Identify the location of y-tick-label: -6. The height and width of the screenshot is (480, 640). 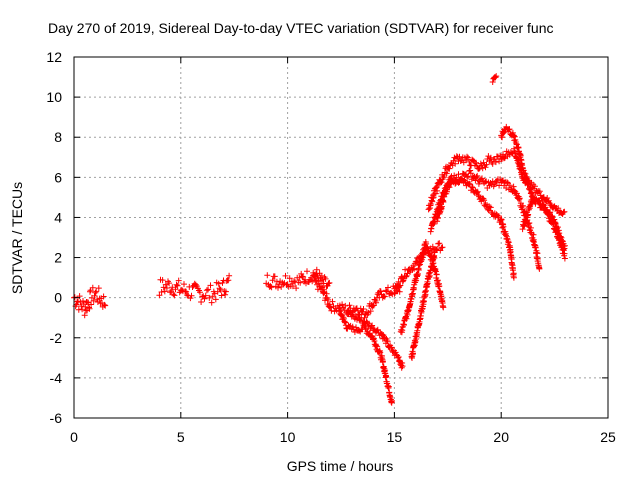
(56, 418).